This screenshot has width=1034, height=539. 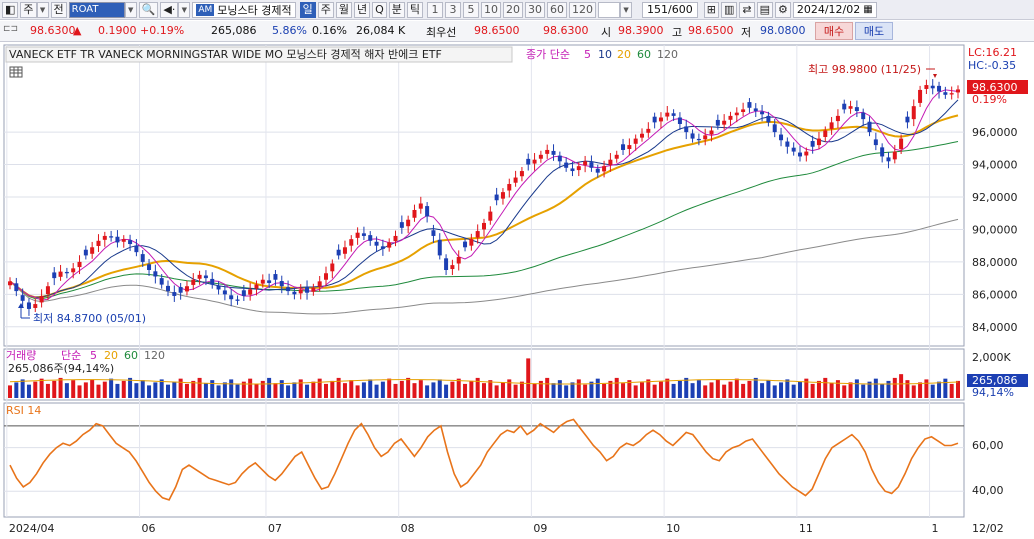 What do you see at coordinates (513, 9) in the screenshot?
I see `minute-unit-20: 20` at bounding box center [513, 9].